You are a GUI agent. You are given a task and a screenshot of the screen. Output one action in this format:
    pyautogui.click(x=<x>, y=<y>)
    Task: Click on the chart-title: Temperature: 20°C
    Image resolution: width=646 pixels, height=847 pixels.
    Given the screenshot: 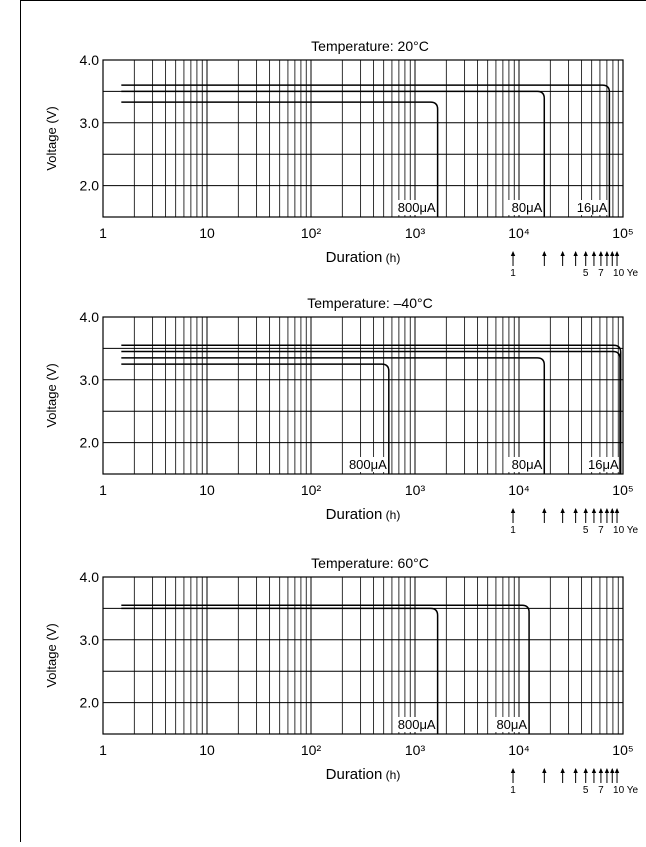 What is the action you would take?
    pyautogui.click(x=370, y=46)
    